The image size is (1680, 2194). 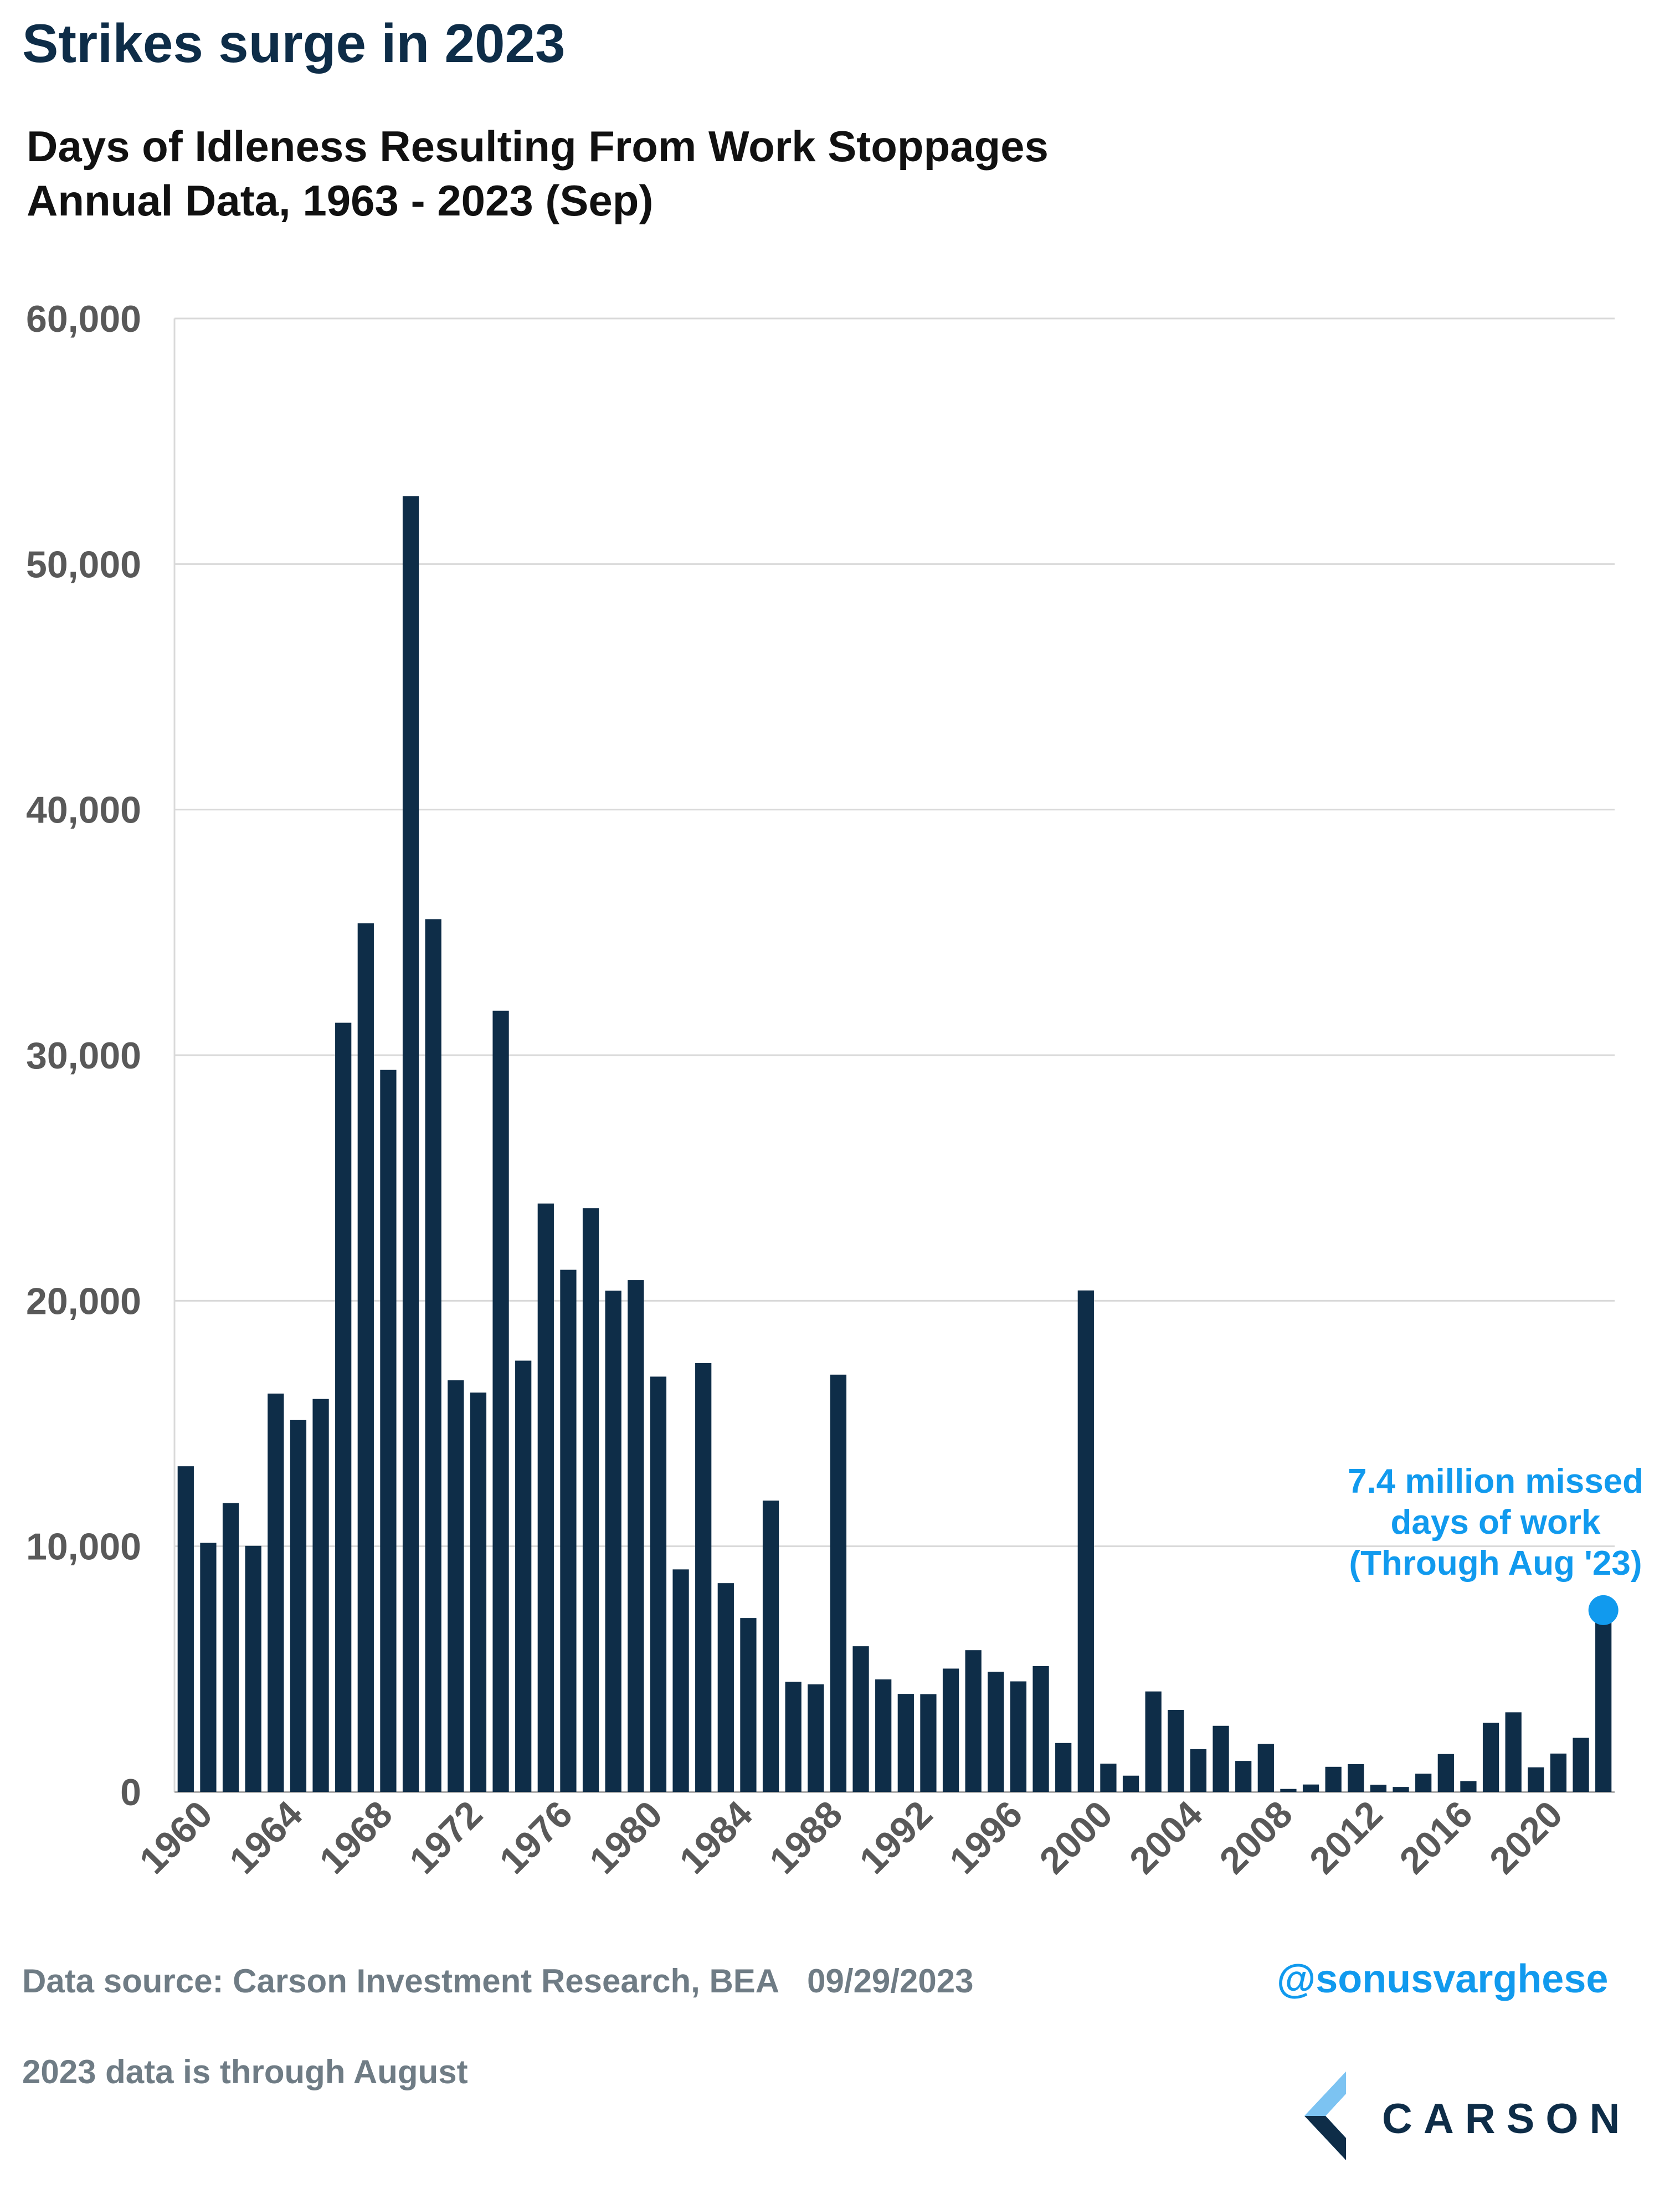 I want to click on x-tick-label: 1964, so click(x=266, y=1837).